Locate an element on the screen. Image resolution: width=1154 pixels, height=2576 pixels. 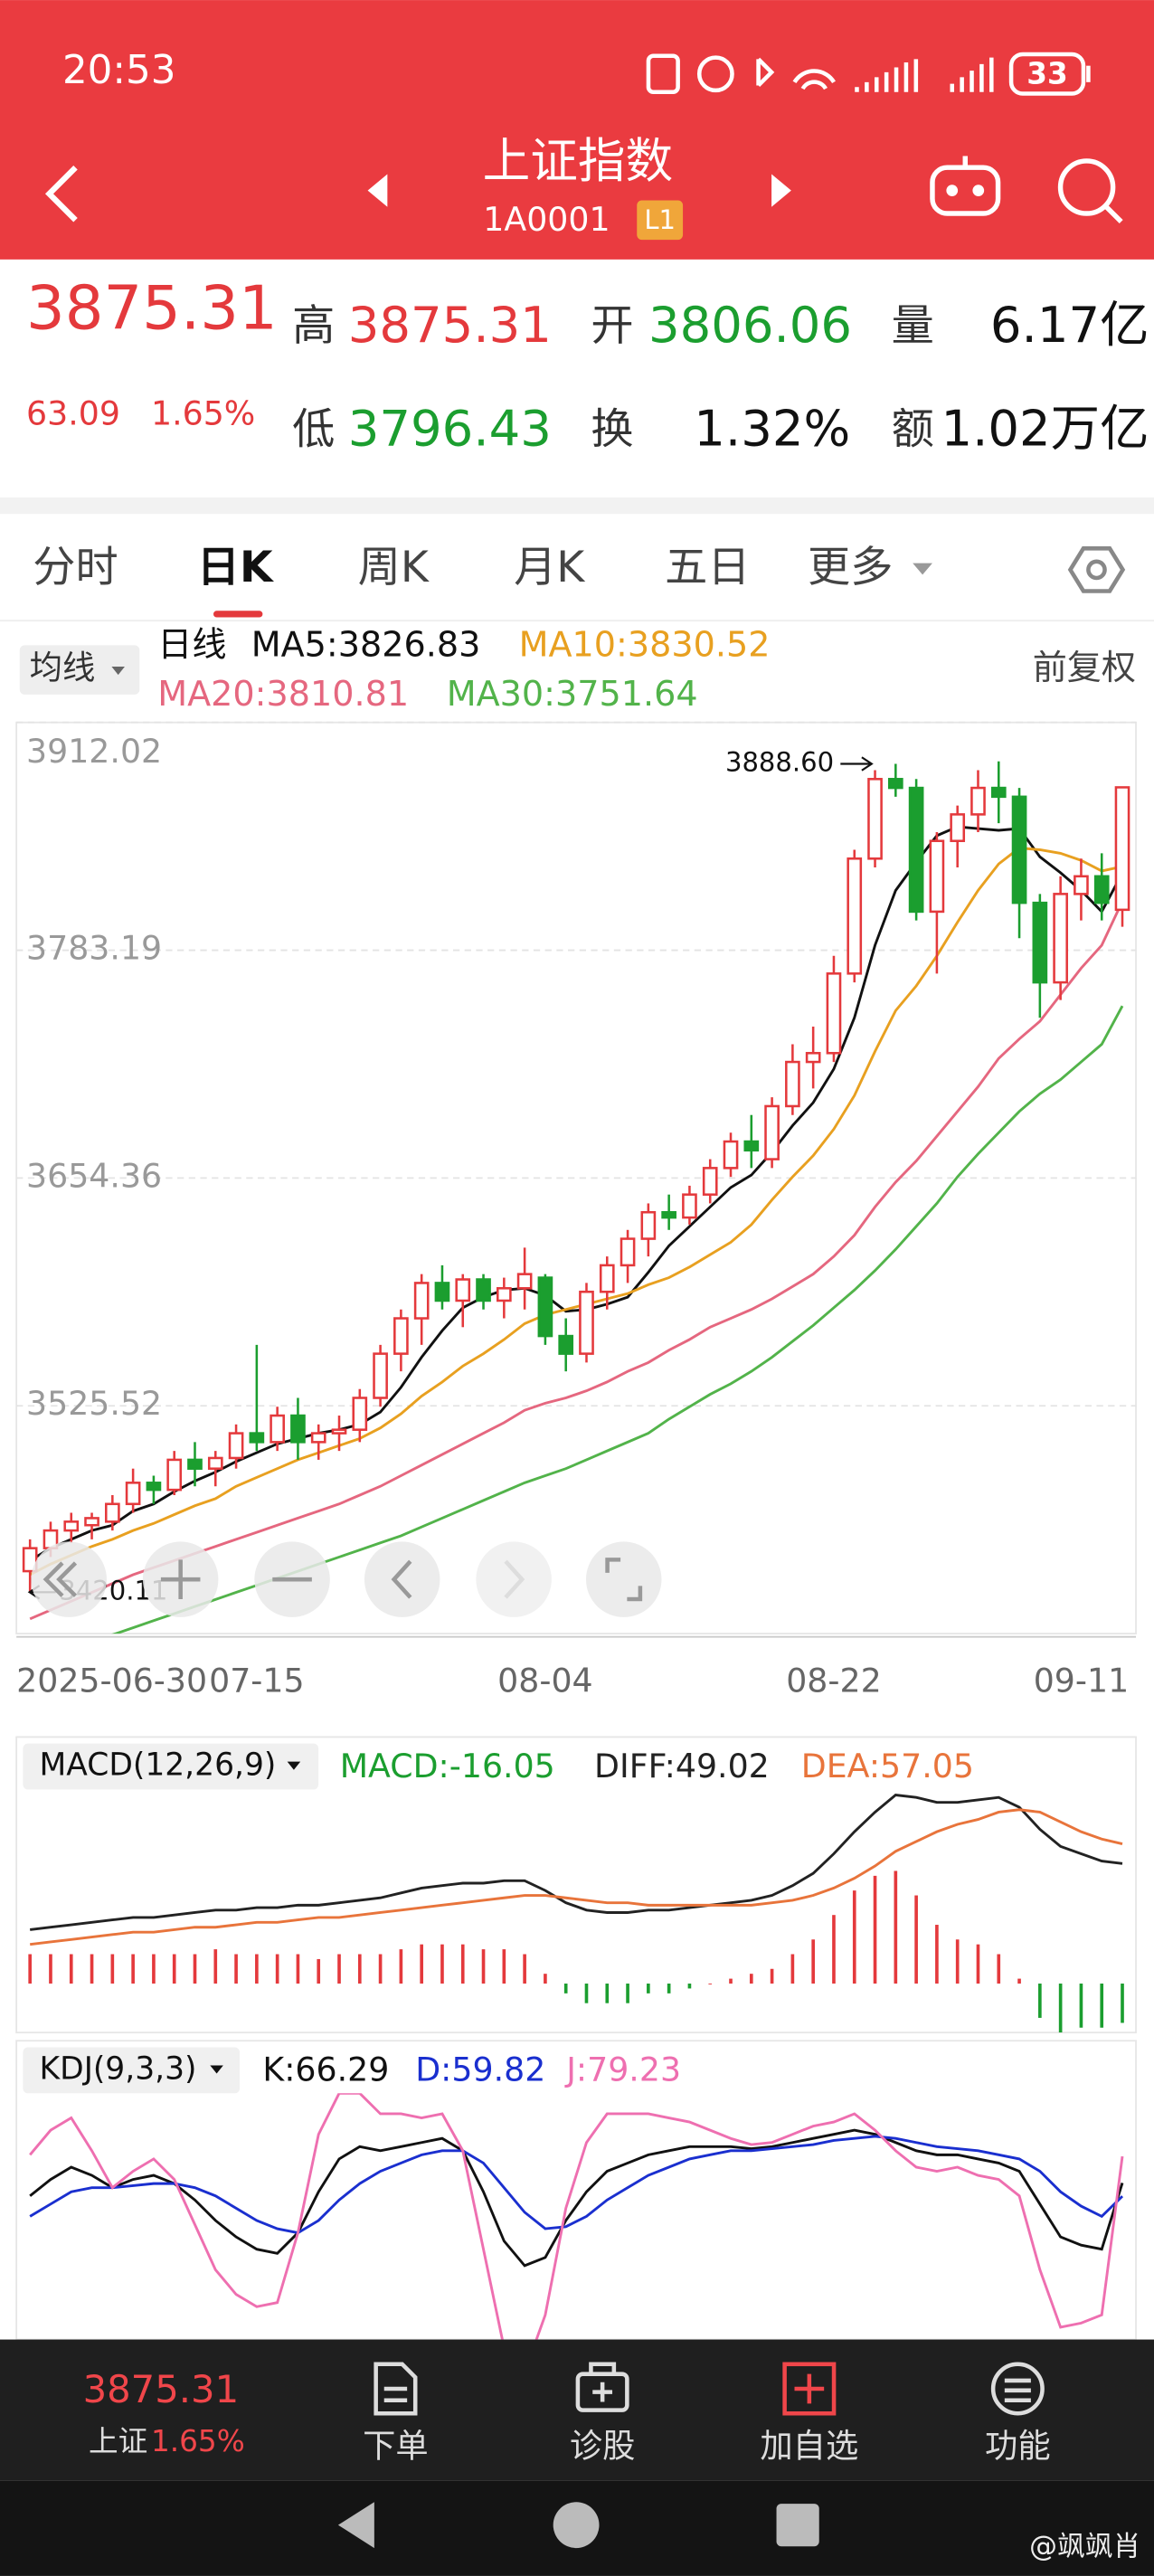
settings-icon is located at coordinates (1096, 569).